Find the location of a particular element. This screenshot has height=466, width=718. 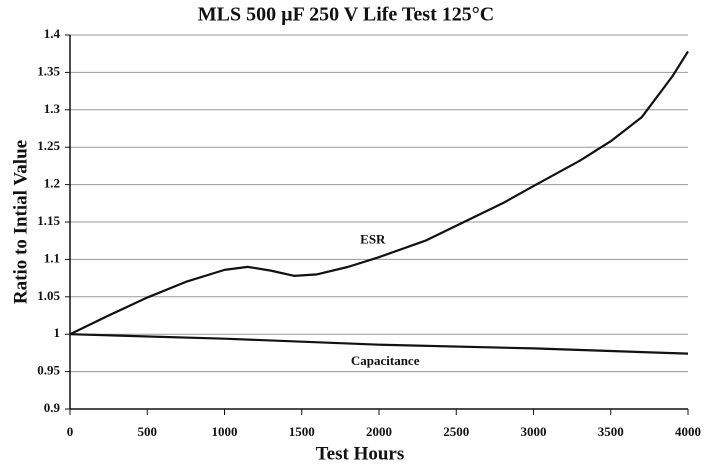

x-tick-label: 2500 is located at coordinates (456, 431).